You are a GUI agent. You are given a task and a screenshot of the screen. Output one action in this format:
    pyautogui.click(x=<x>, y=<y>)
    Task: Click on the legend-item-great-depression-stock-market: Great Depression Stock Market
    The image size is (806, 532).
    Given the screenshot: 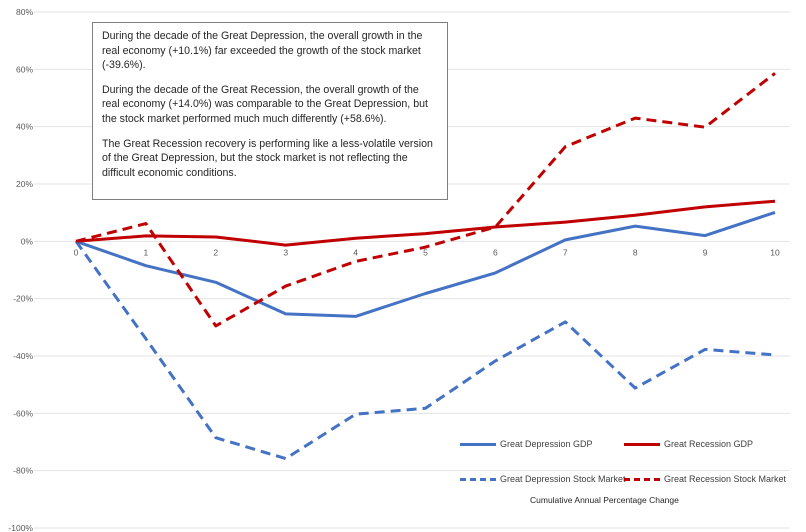 What is the action you would take?
    pyautogui.click(x=543, y=479)
    